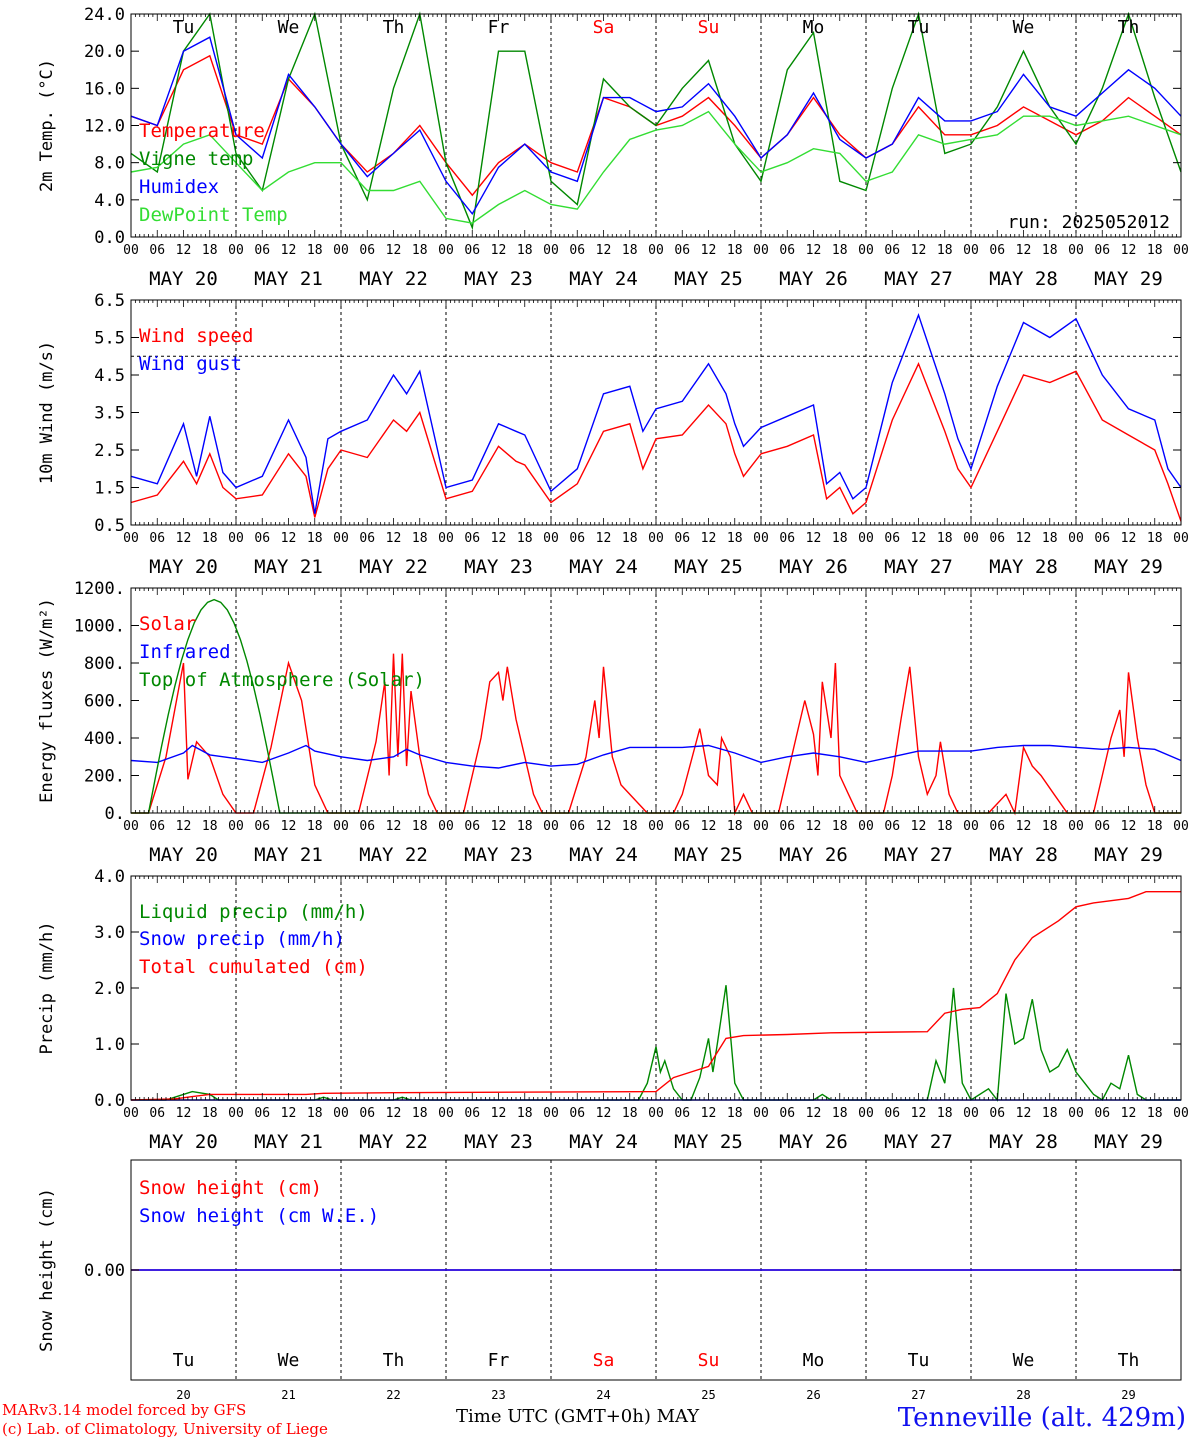  I want to click on y-axis-label: 10m Wind (m/s), so click(47, 412).